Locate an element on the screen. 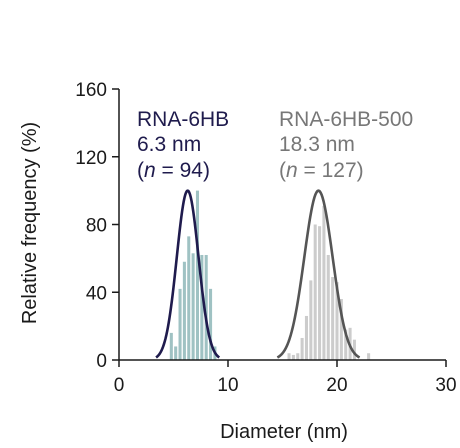  x-tick-label: 30 is located at coordinates (445, 385).